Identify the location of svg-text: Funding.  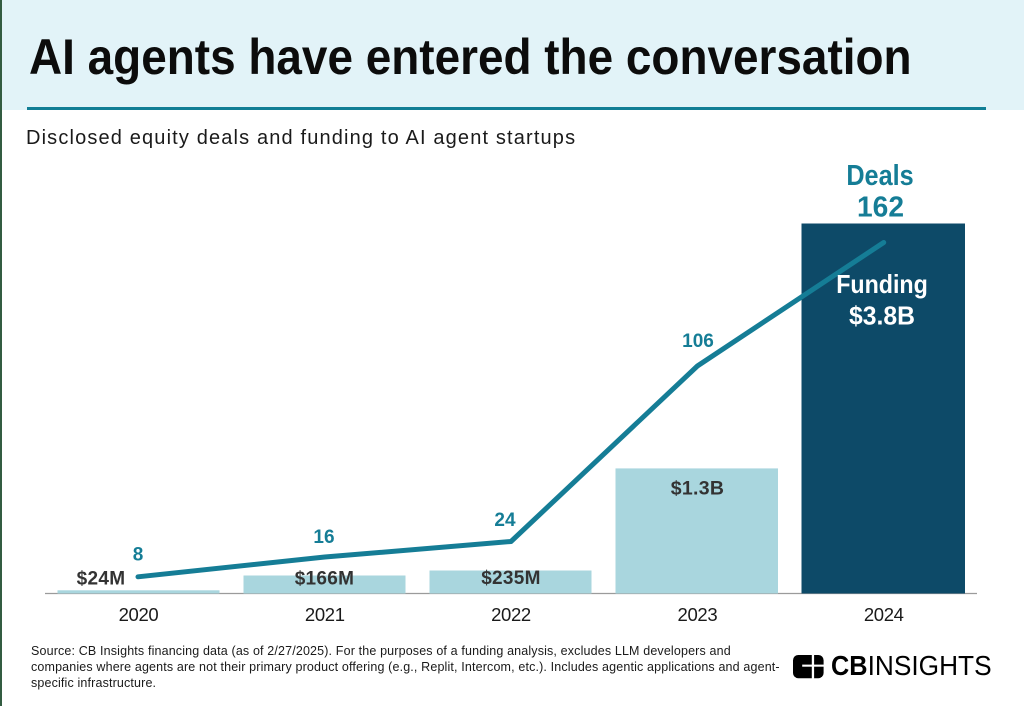
(882, 284).